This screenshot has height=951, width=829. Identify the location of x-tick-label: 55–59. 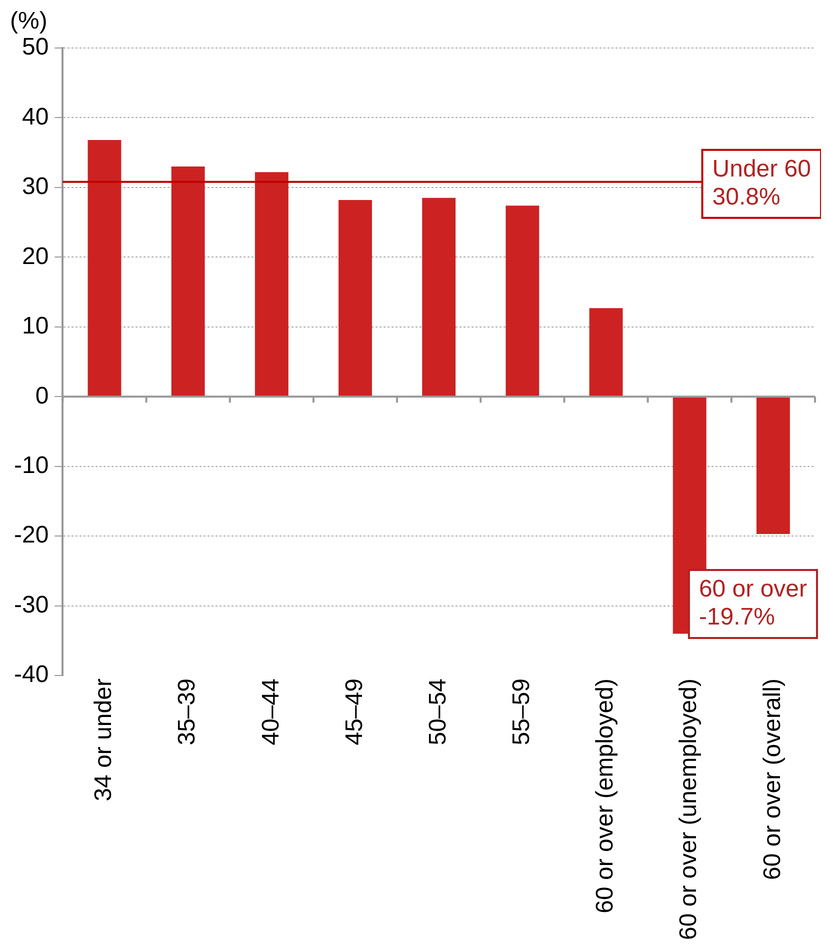
(522, 712).